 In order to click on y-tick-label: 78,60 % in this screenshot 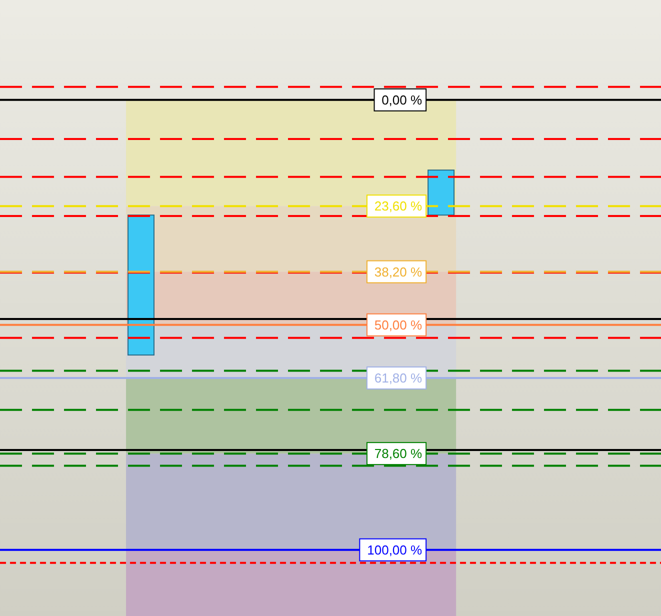, I will do `click(398, 454)`.